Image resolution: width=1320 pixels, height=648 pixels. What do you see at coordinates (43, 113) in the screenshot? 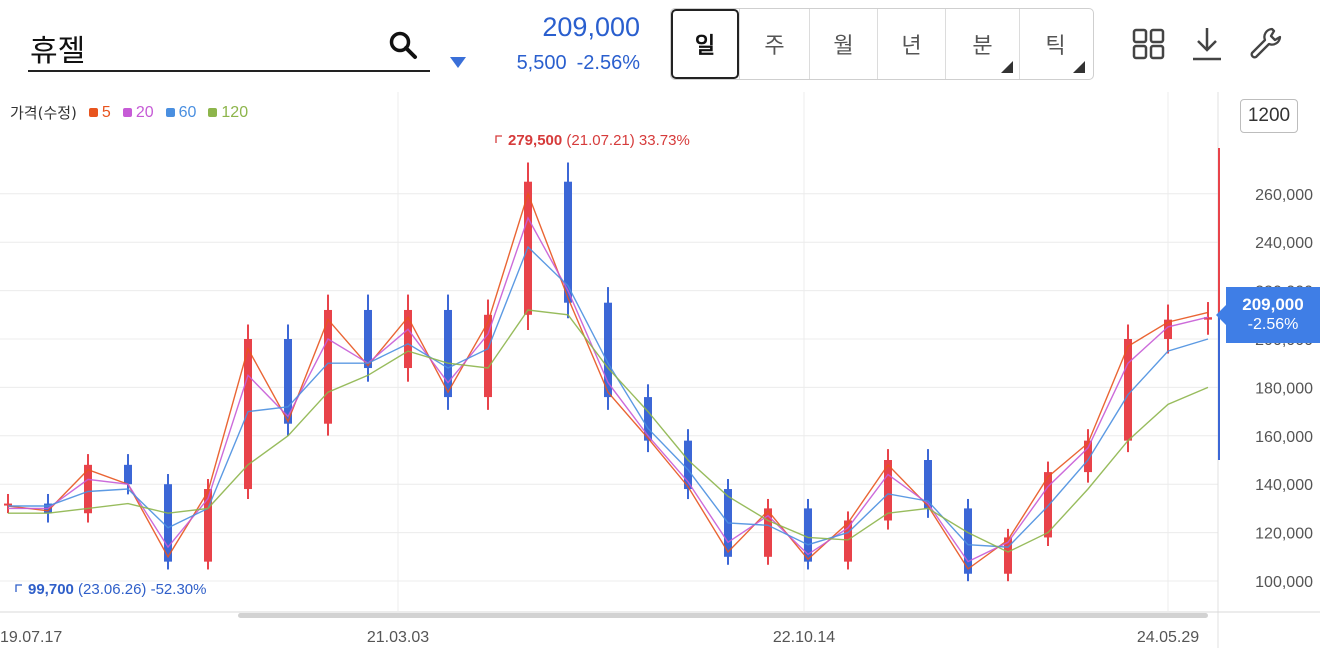
I see `legend-title: 가격(수정)` at bounding box center [43, 113].